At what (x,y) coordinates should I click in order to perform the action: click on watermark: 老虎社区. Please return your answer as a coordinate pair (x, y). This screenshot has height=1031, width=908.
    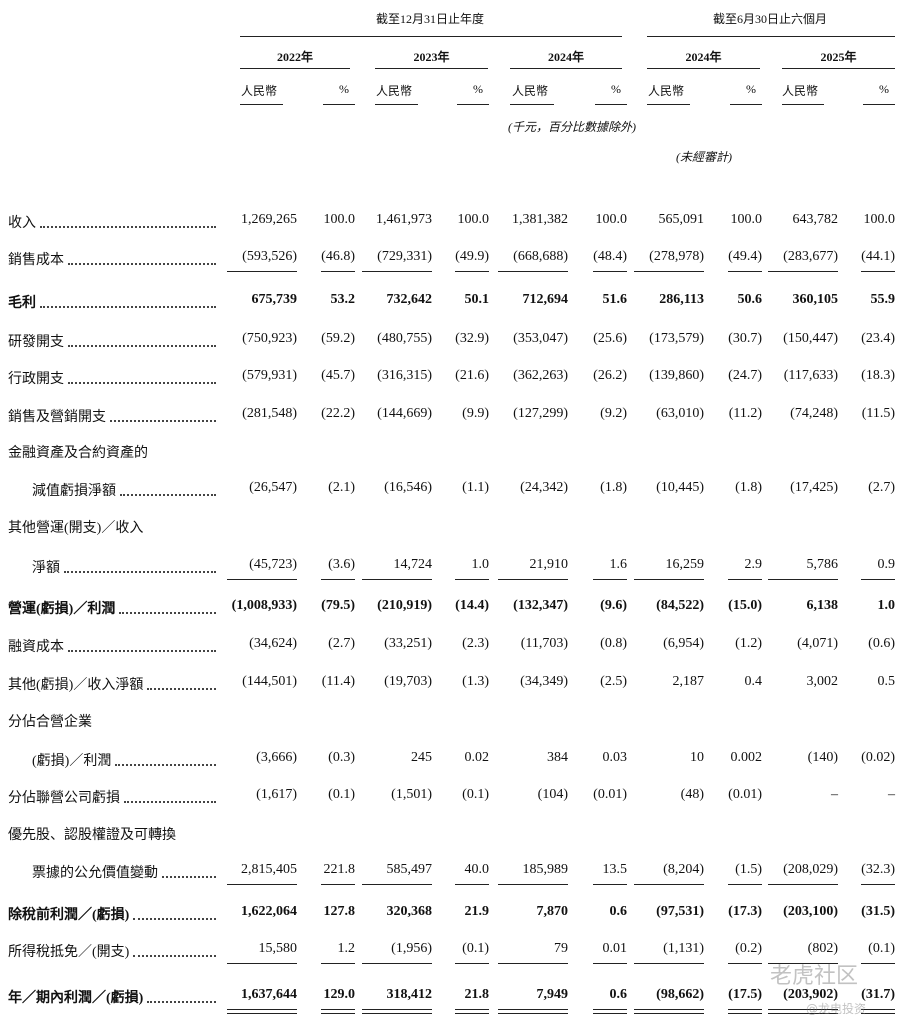
    Looking at the image, I should click on (814, 976).